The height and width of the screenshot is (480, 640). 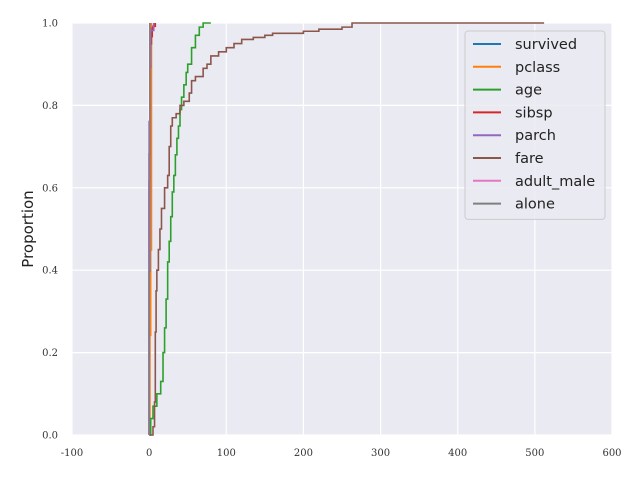 What do you see at coordinates (457, 453) in the screenshot?
I see `x-tick-label: 400` at bounding box center [457, 453].